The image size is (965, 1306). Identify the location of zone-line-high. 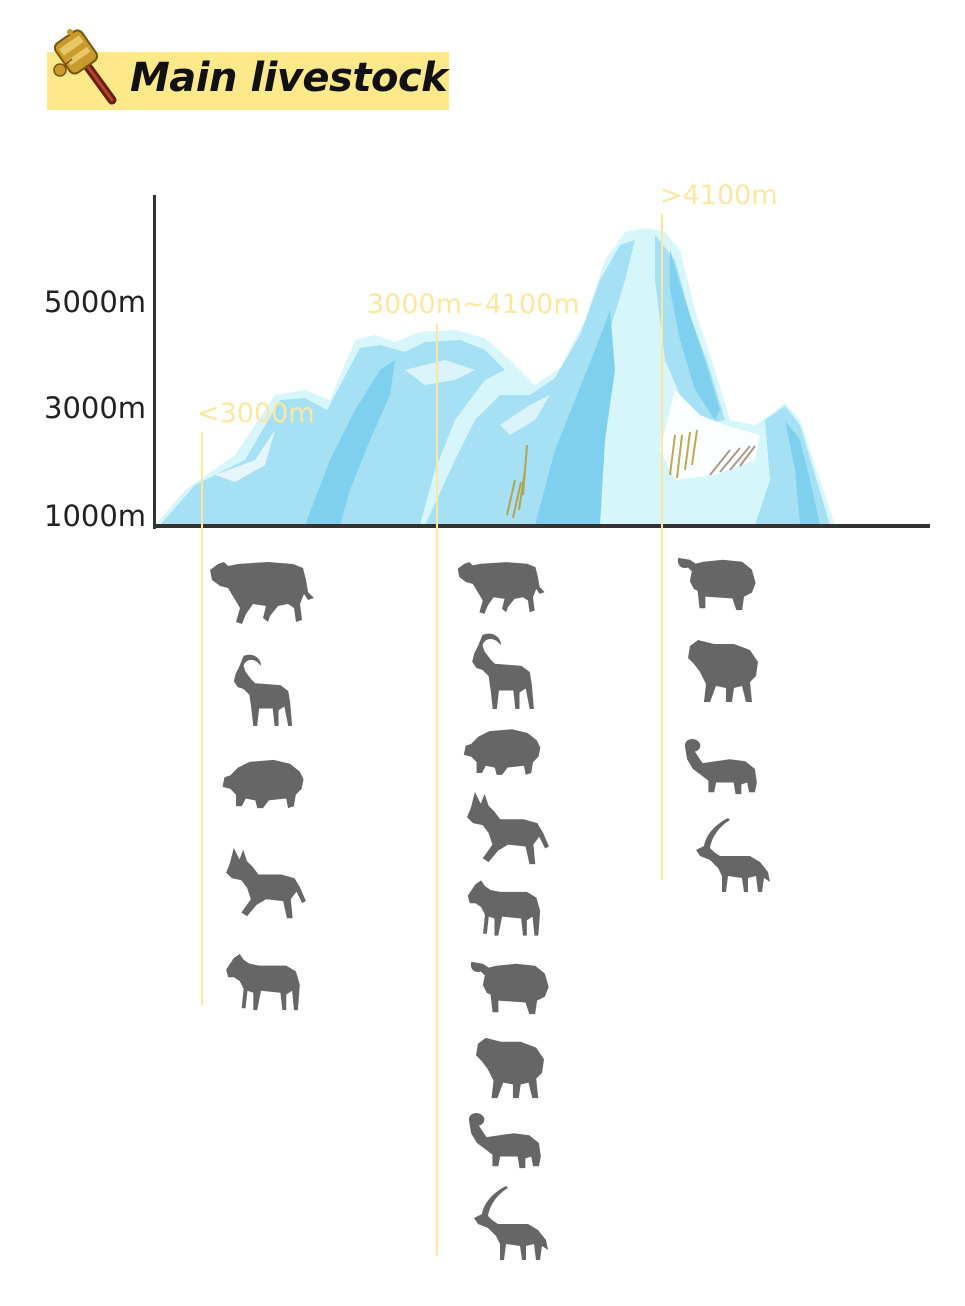
(662, 547).